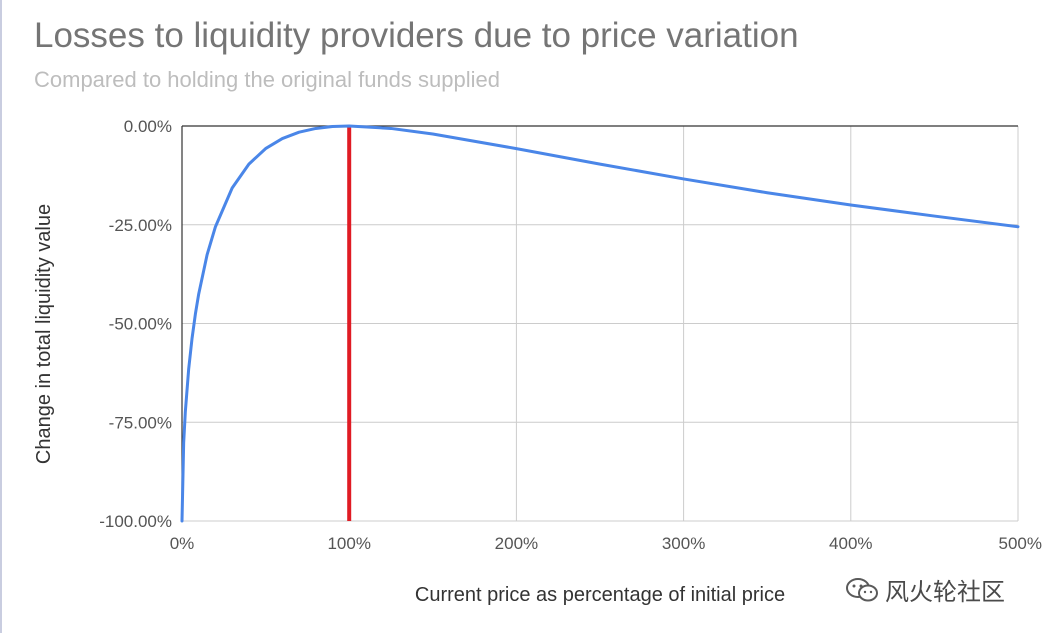 The width and height of the screenshot is (1049, 633). Describe the element at coordinates (44, 334) in the screenshot. I see `y-axis-label: Change in total liquidity value` at that location.